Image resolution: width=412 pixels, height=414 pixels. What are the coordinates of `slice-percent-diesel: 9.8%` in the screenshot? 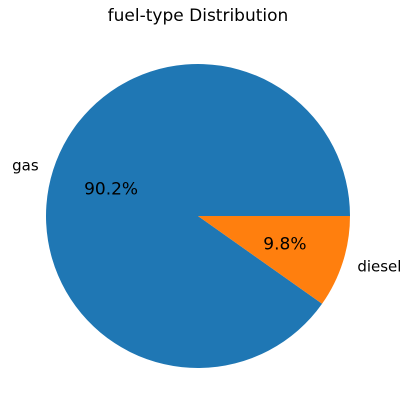 It's located at (284, 245).